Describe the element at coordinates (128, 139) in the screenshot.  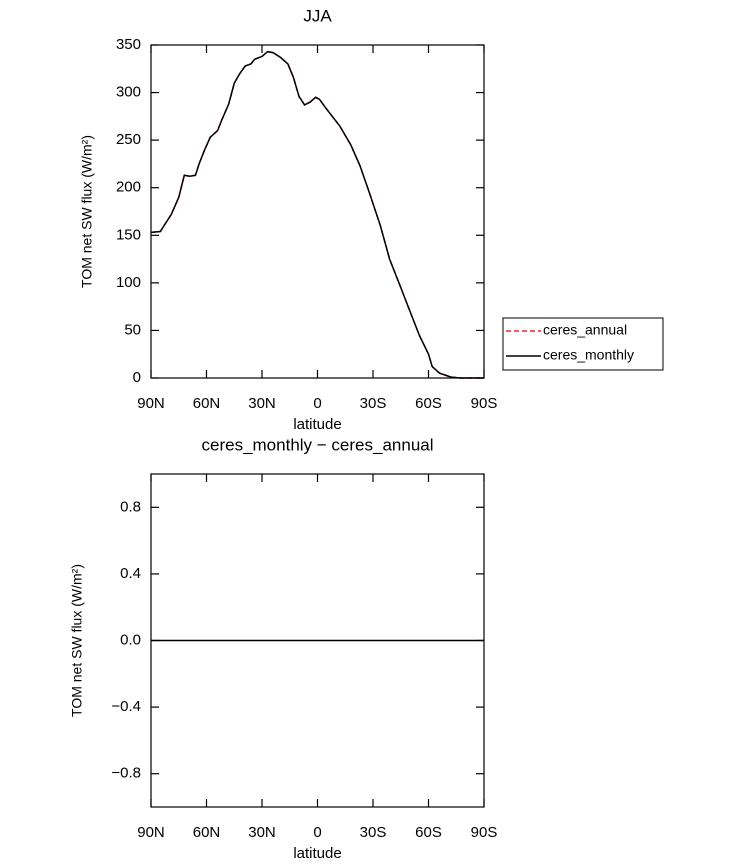
I see `y-tick-label: 250` at that location.